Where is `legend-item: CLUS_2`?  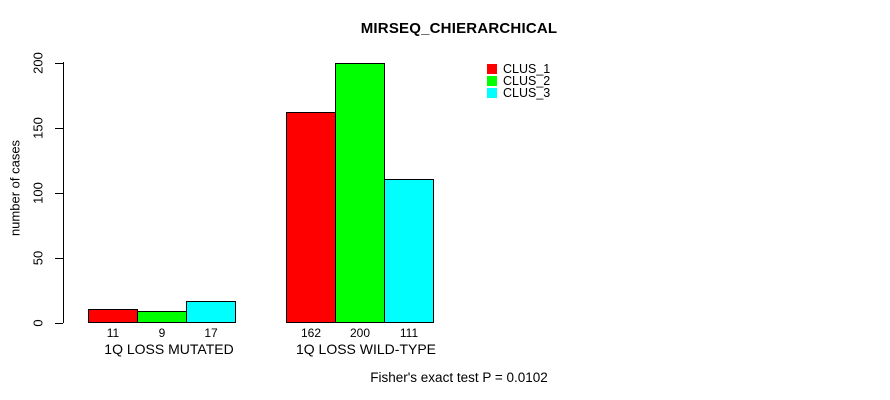 legend-item: CLUS_2 is located at coordinates (518, 81).